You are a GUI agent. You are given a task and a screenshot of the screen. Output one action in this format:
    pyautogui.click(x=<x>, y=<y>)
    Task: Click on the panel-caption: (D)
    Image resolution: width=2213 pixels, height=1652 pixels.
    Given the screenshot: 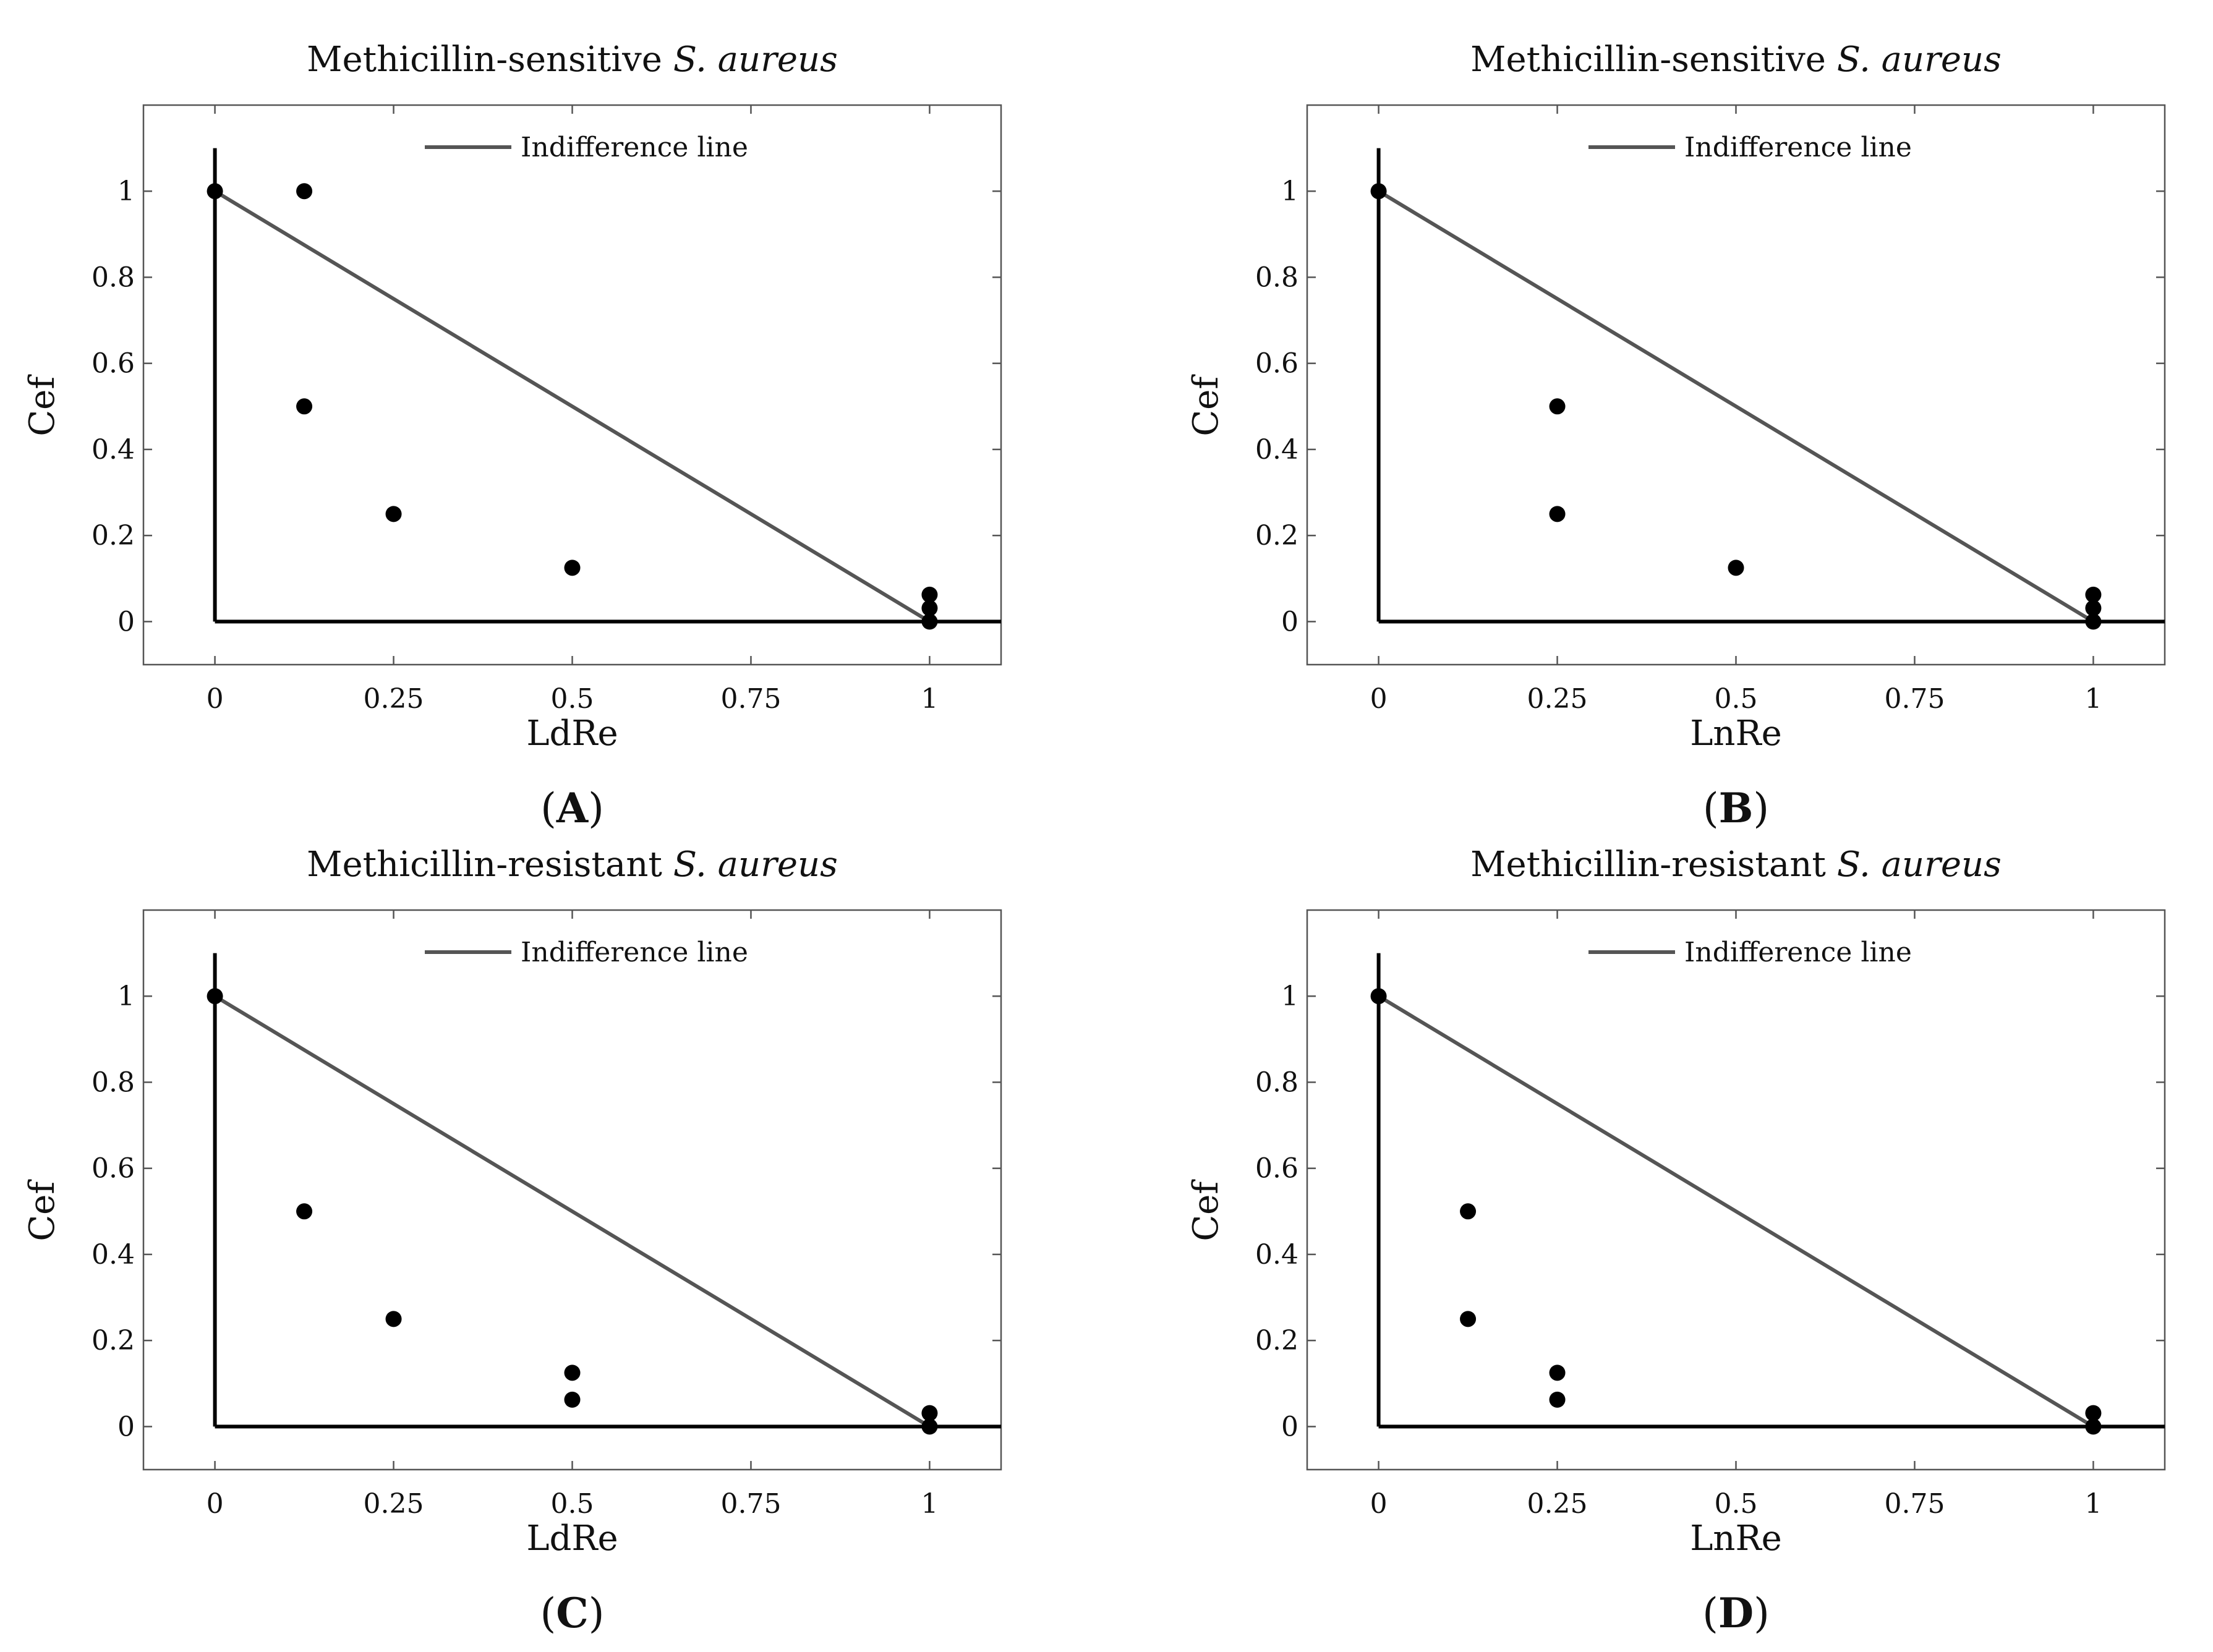 What is the action you would take?
    pyautogui.click(x=1736, y=1613)
    